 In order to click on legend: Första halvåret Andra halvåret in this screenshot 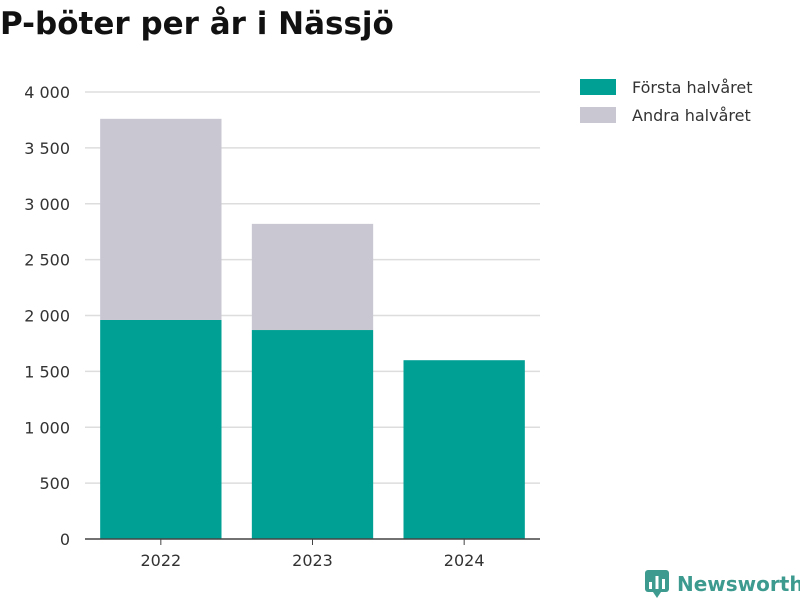, I will do `click(666, 101)`.